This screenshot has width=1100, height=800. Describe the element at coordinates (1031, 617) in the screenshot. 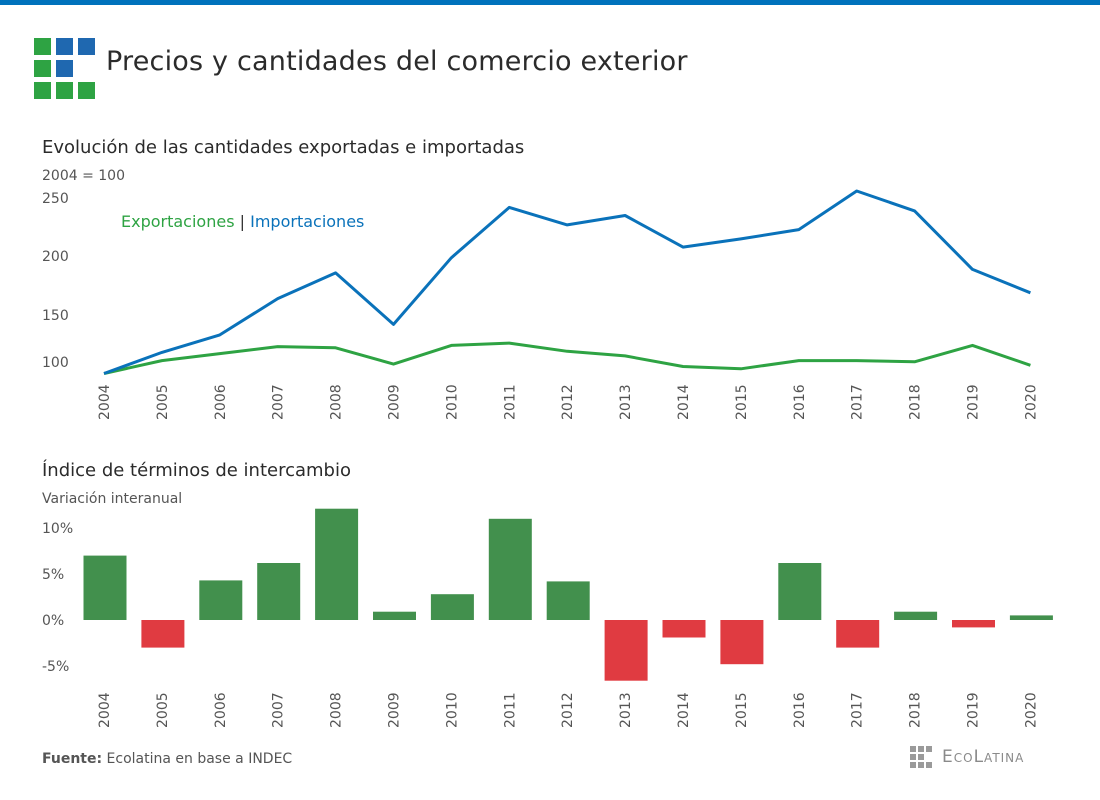

I see `bar-2020` at that location.